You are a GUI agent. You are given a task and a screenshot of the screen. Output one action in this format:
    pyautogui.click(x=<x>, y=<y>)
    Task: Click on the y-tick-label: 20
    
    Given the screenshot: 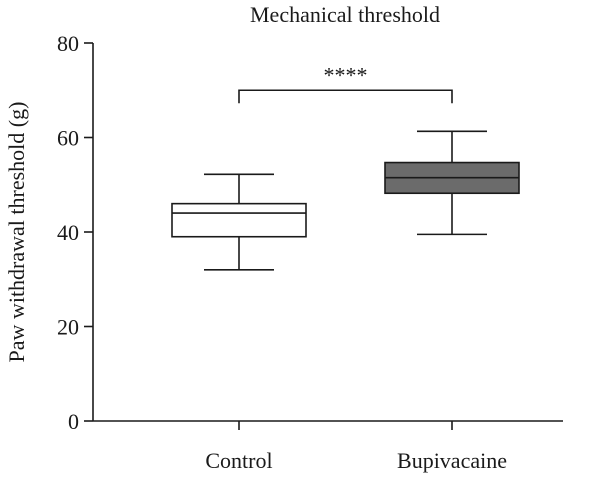 What is the action you would take?
    pyautogui.click(x=68, y=327)
    